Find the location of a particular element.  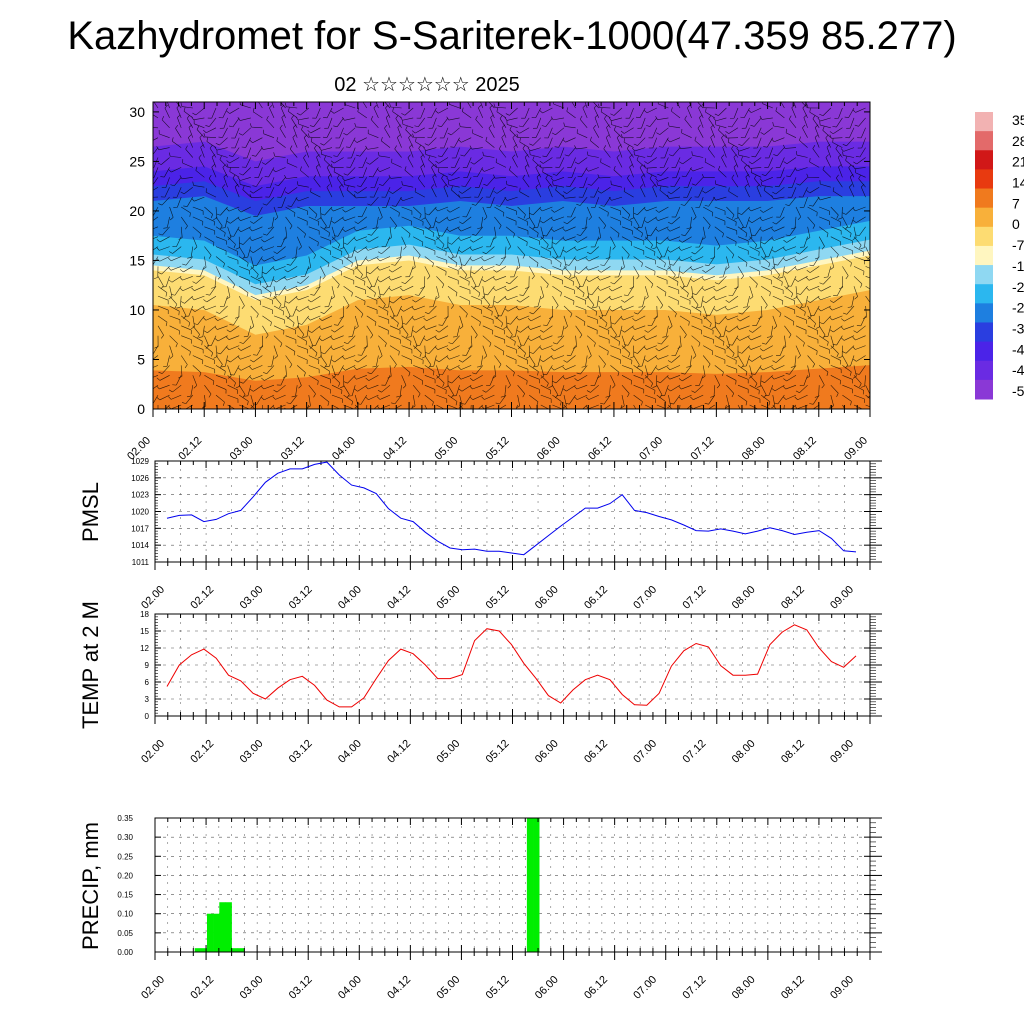

pmsl-x-tick-label: 04.12 is located at coordinates (399, 598).